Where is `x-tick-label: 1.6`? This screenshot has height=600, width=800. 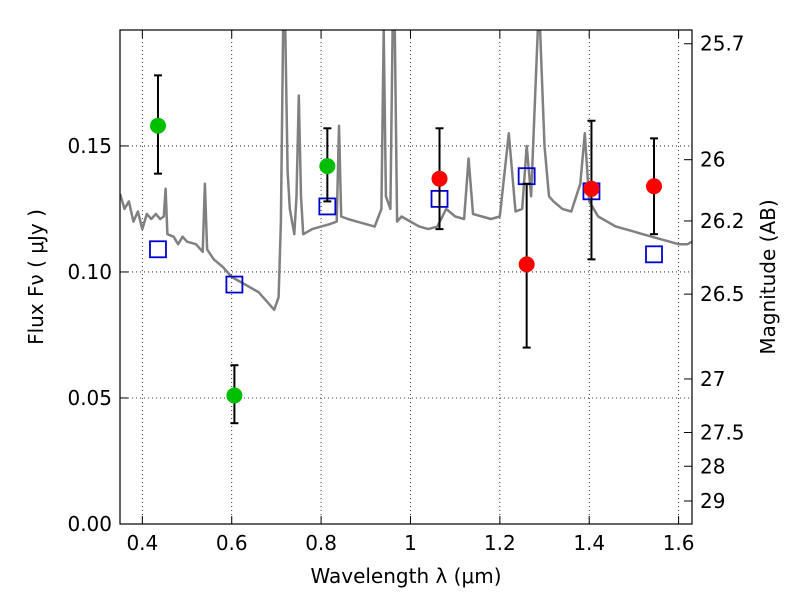 x-tick-label: 1.6 is located at coordinates (679, 543).